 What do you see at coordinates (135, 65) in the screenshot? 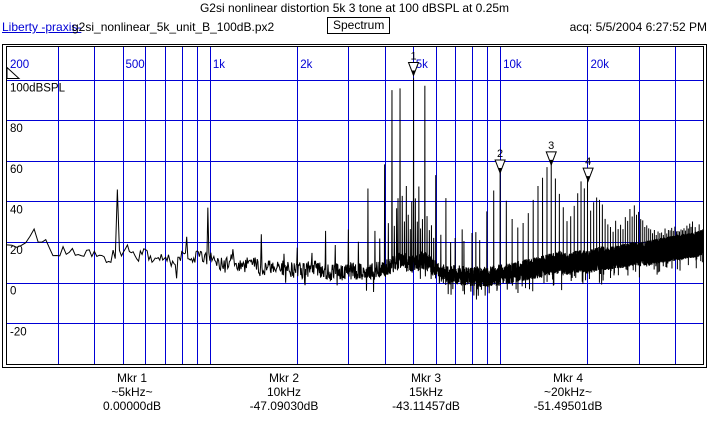
I see `svg-text: 500` at bounding box center [135, 65].